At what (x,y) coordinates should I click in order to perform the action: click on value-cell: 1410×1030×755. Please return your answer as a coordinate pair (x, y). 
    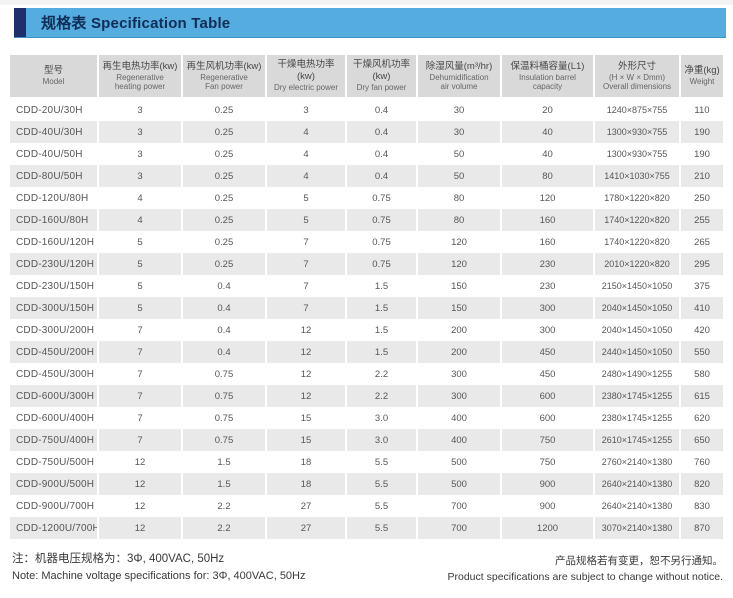
    Looking at the image, I should click on (636, 176).